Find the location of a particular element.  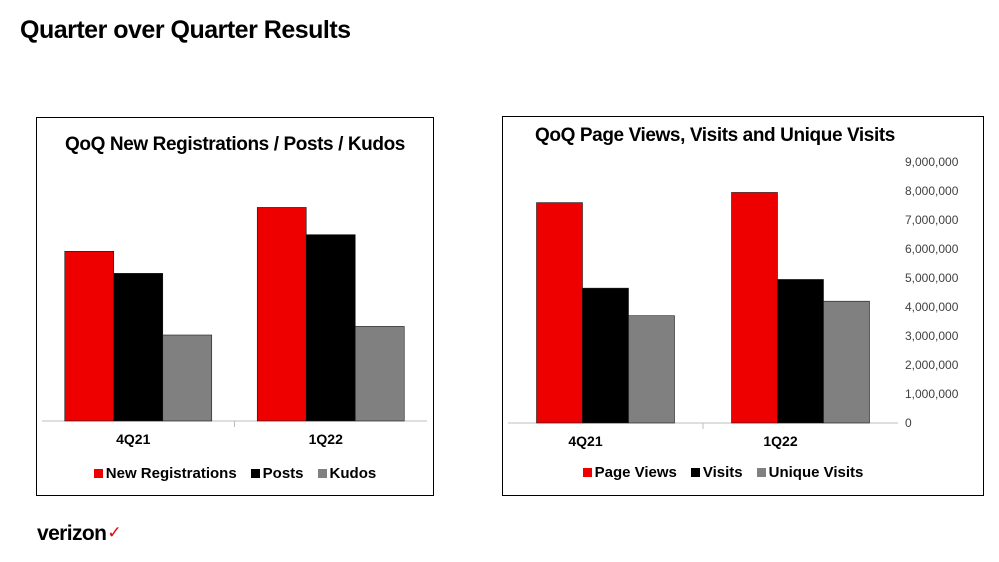

y-tick-label: 7,000,000 is located at coordinates (932, 220).